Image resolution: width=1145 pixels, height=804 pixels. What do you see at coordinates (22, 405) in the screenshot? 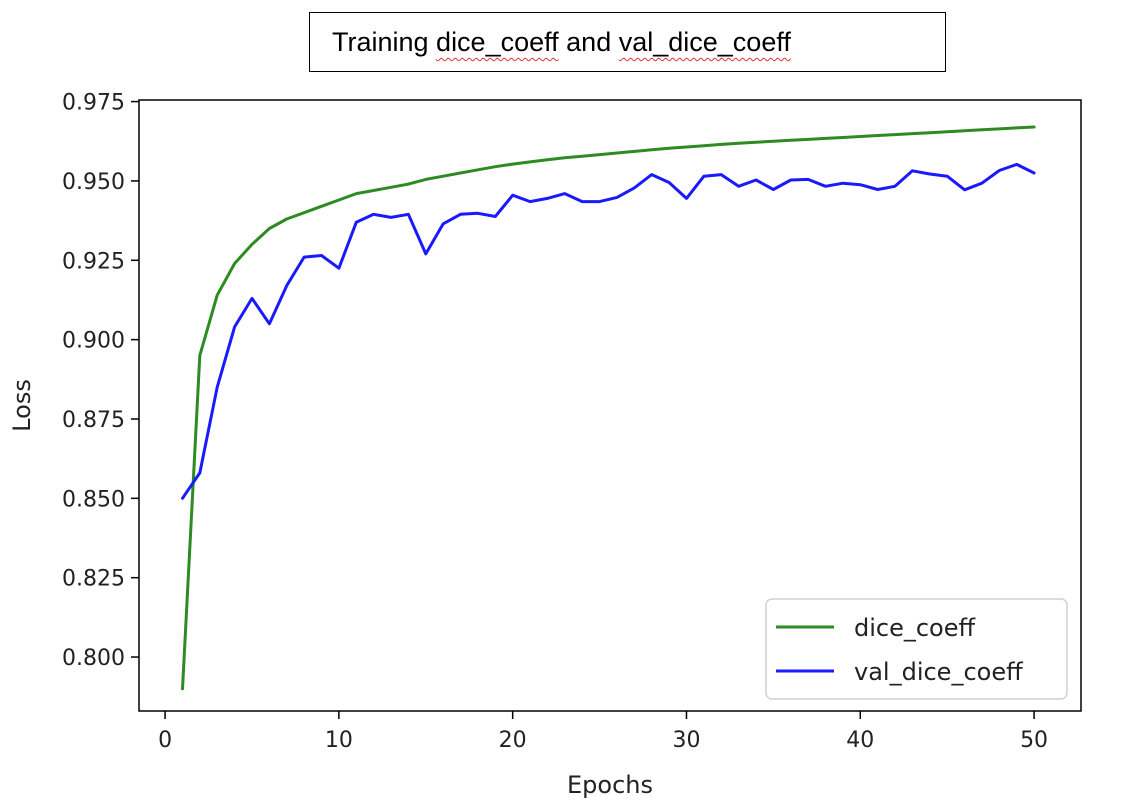
I see `y-axis-label: Loss` at bounding box center [22, 405].